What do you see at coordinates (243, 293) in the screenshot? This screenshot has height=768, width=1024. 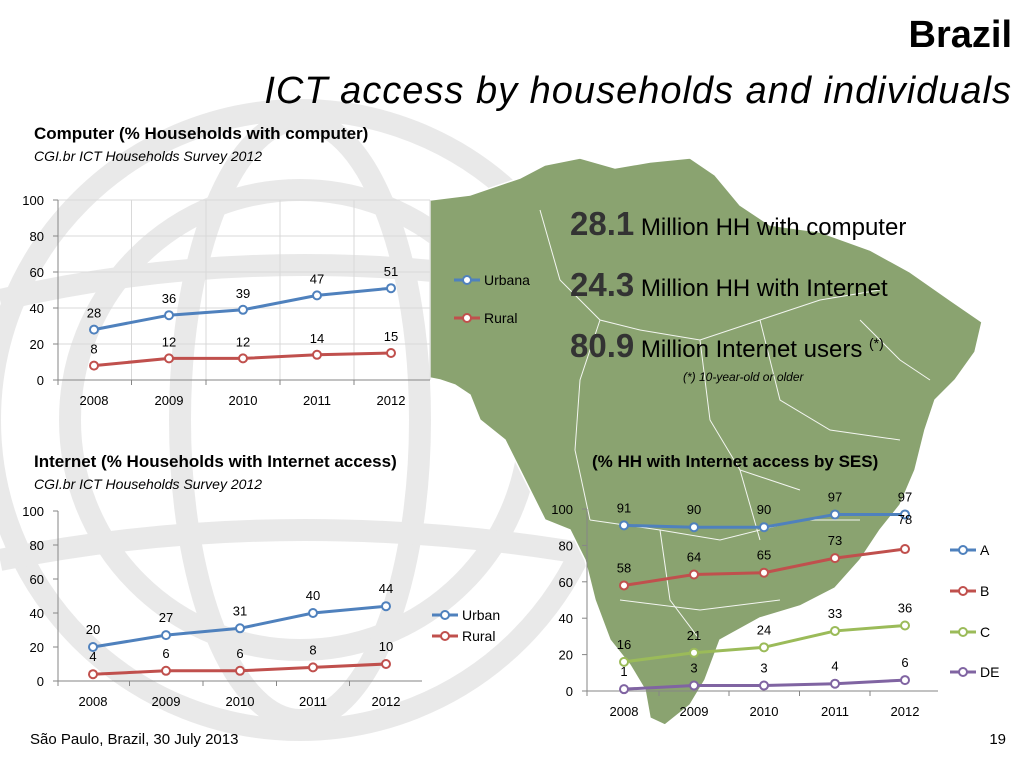 I see `data-label: 39` at bounding box center [243, 293].